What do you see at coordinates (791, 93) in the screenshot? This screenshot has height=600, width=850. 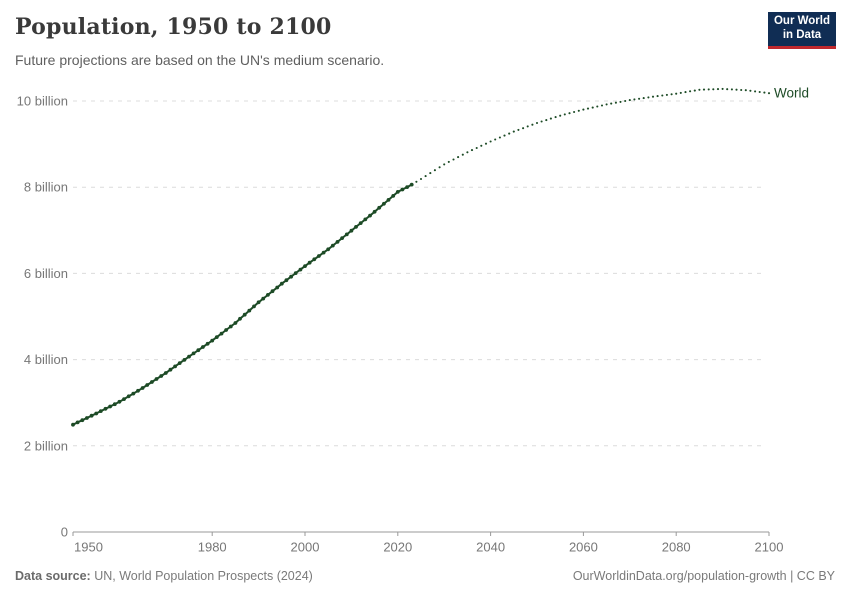 I see `series-end-label: World` at bounding box center [791, 93].